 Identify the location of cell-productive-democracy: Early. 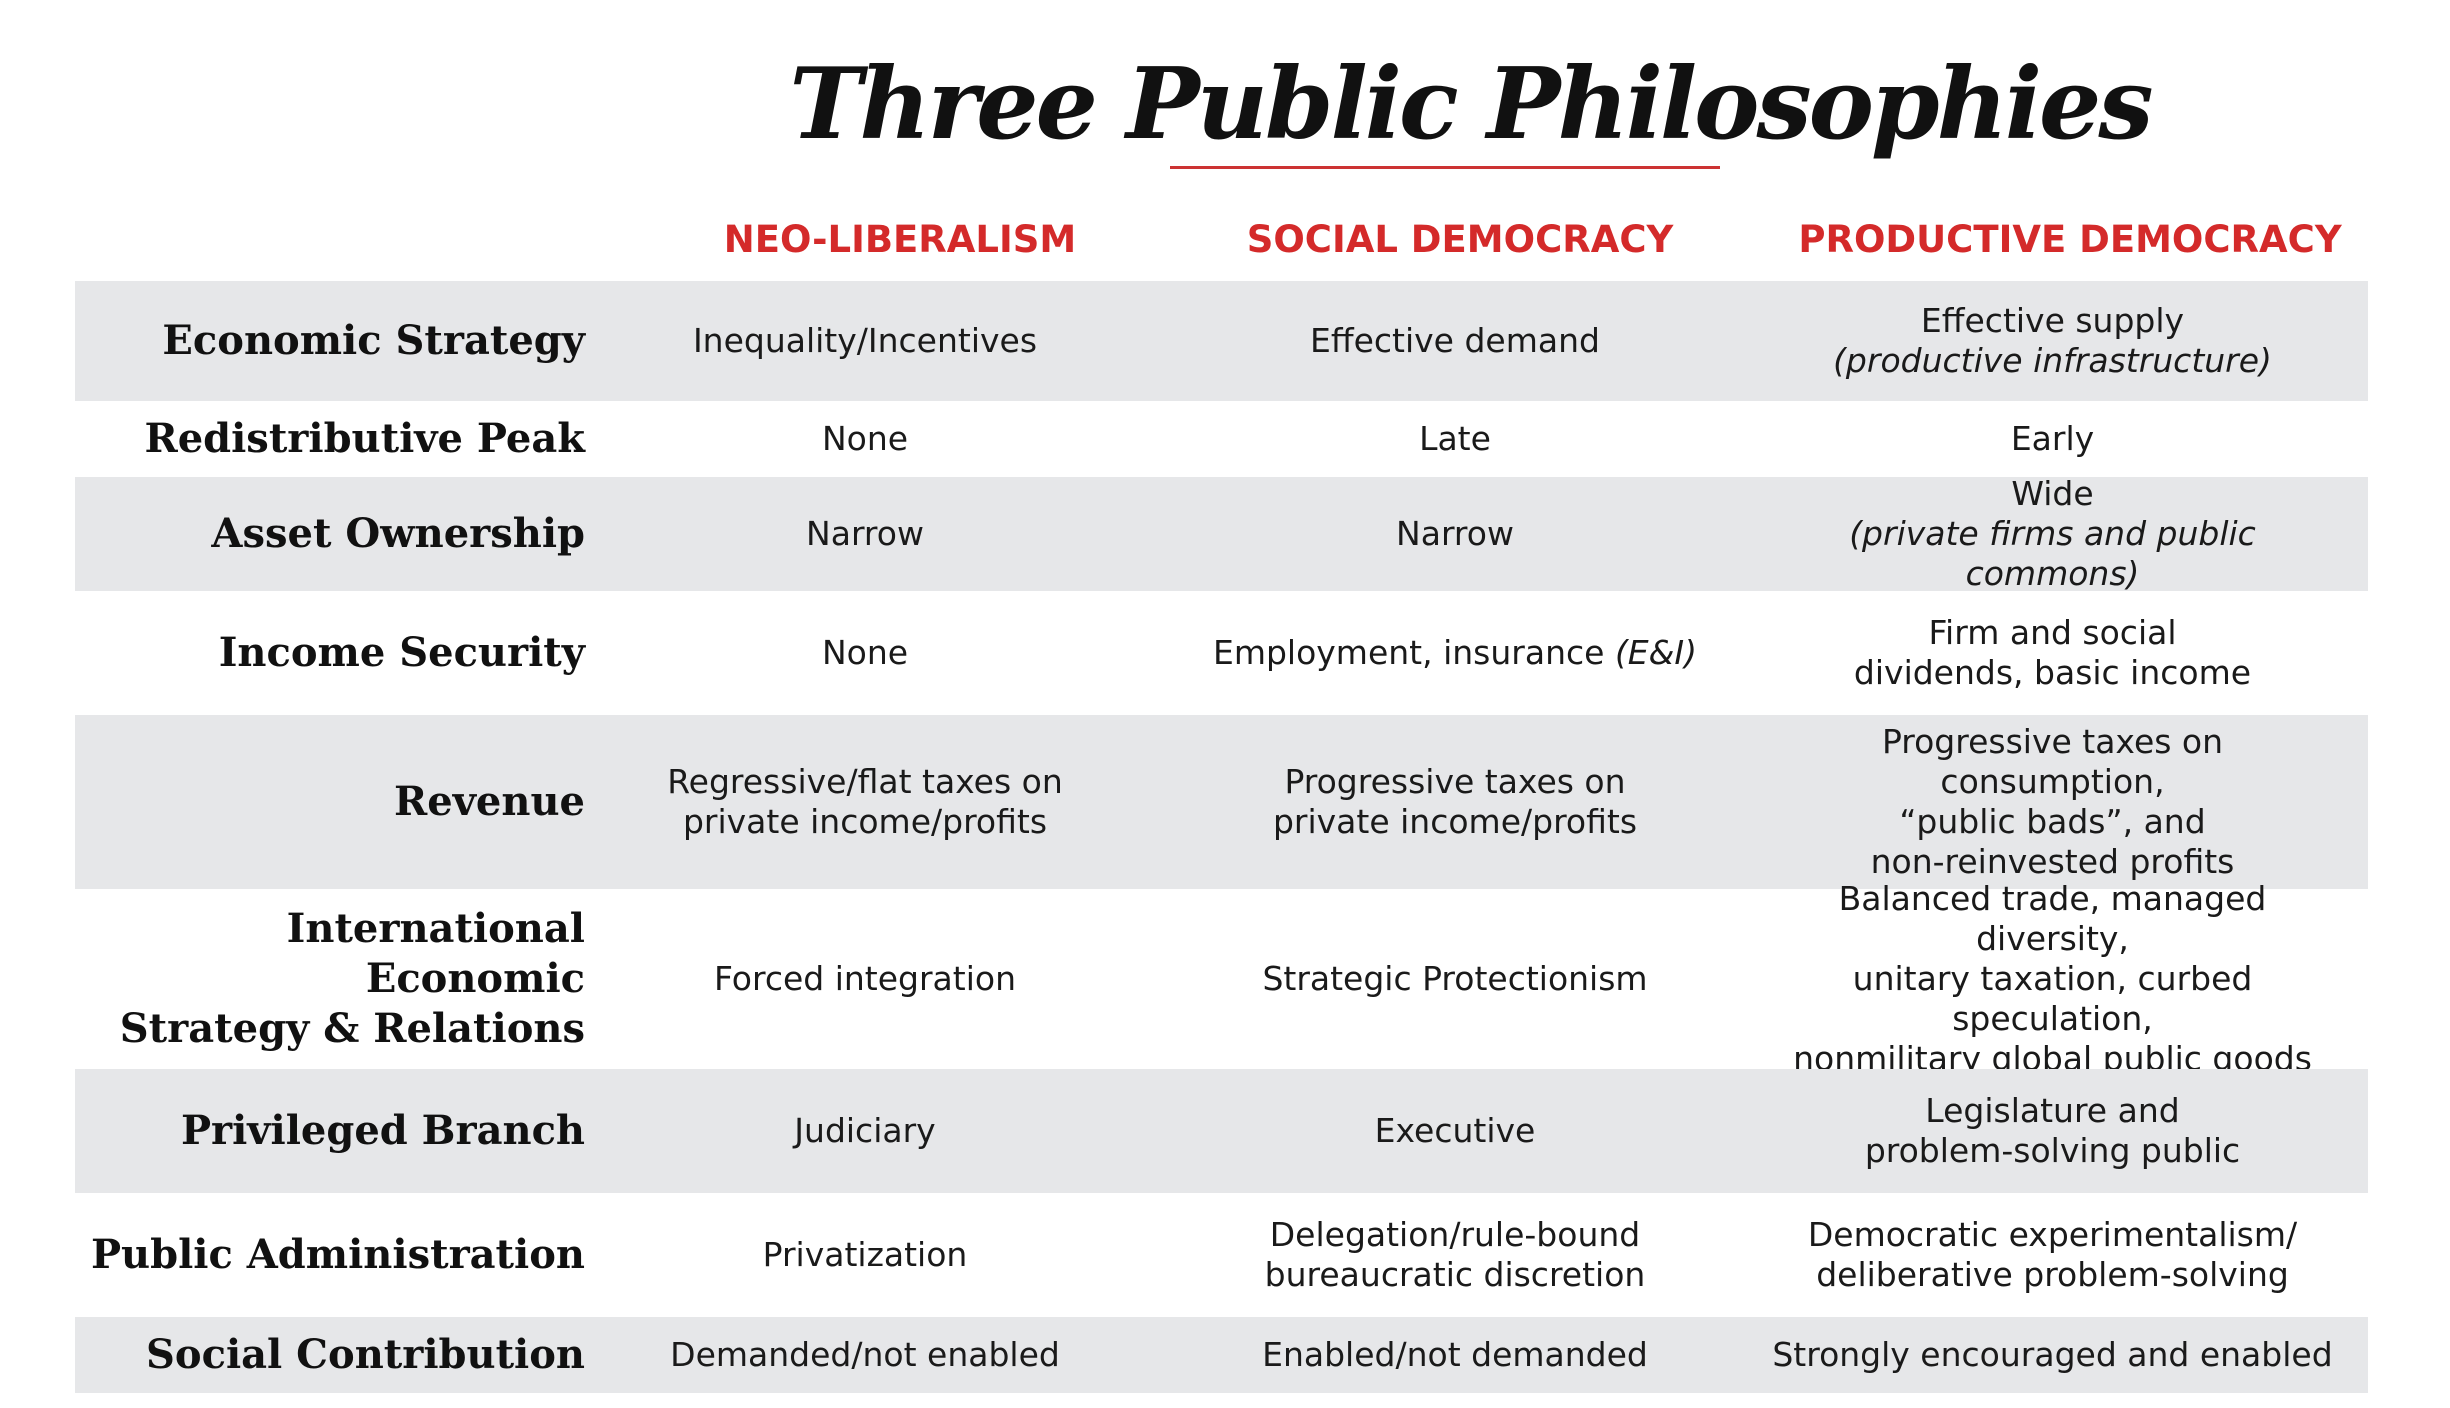
(2052, 438).